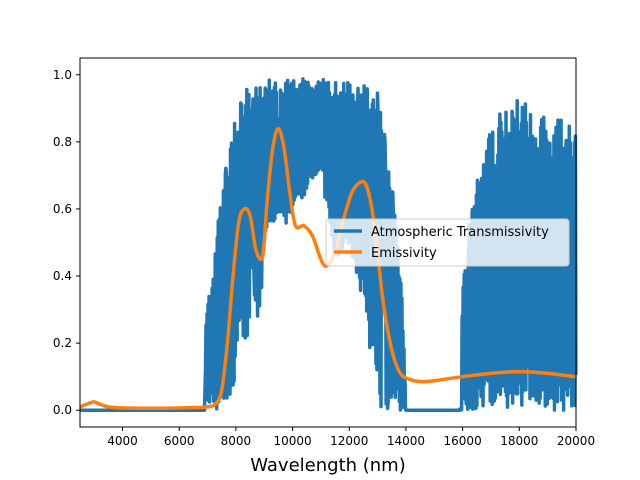 The height and width of the screenshot is (480, 640). What do you see at coordinates (62, 343) in the screenshot?
I see `y-tick-label: 0.2` at bounding box center [62, 343].